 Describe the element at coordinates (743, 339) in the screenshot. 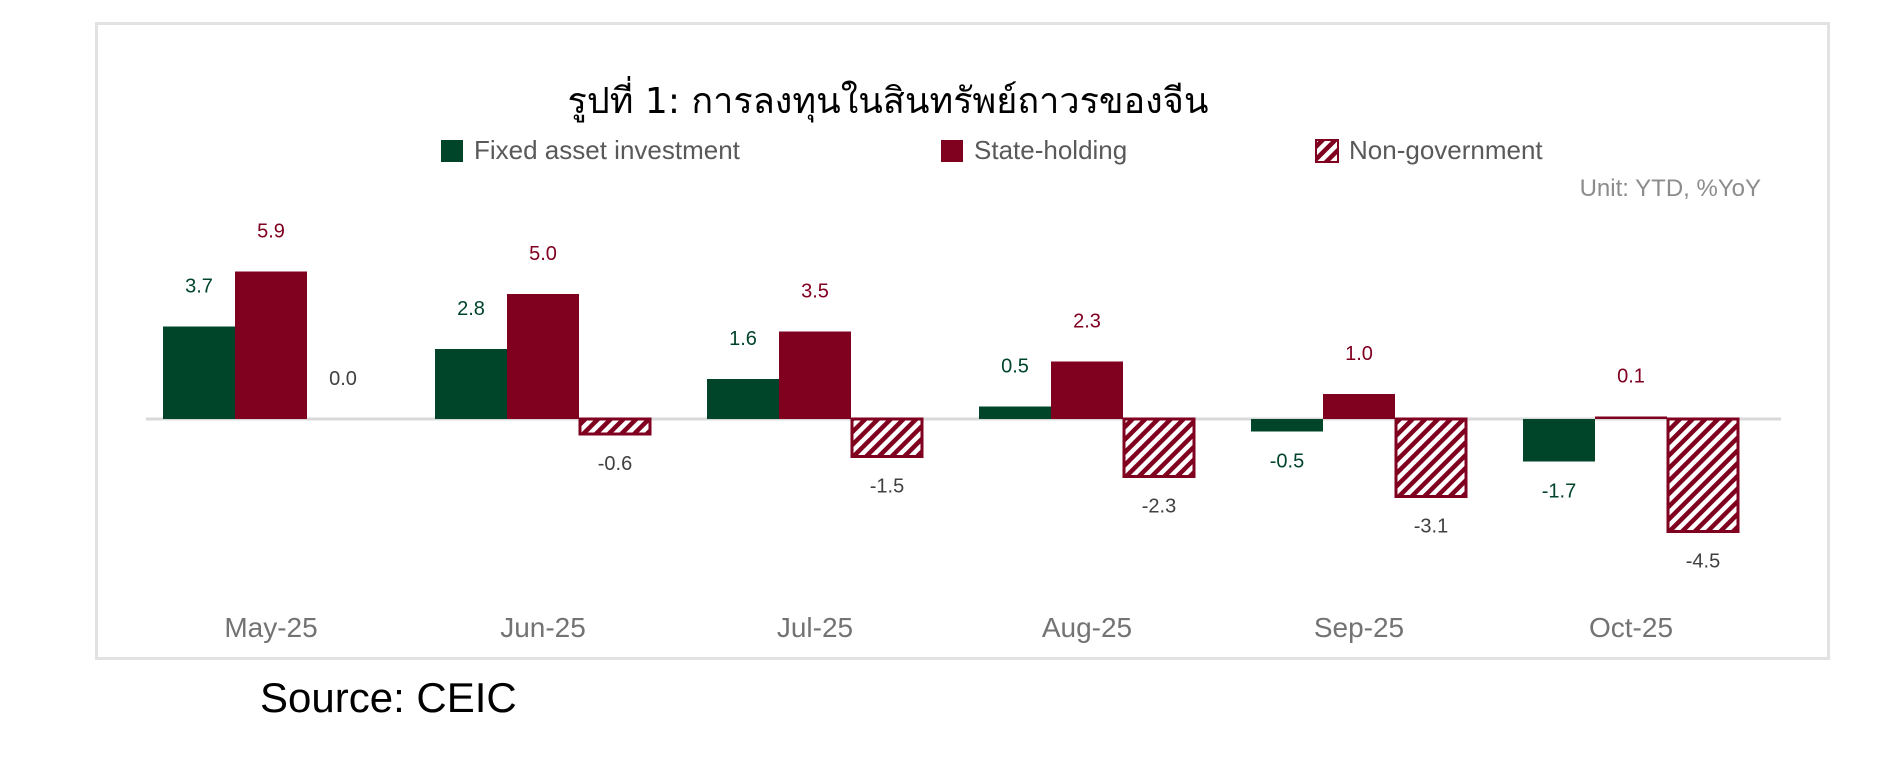

I see `data-label-1-jul-25: 1.6` at that location.